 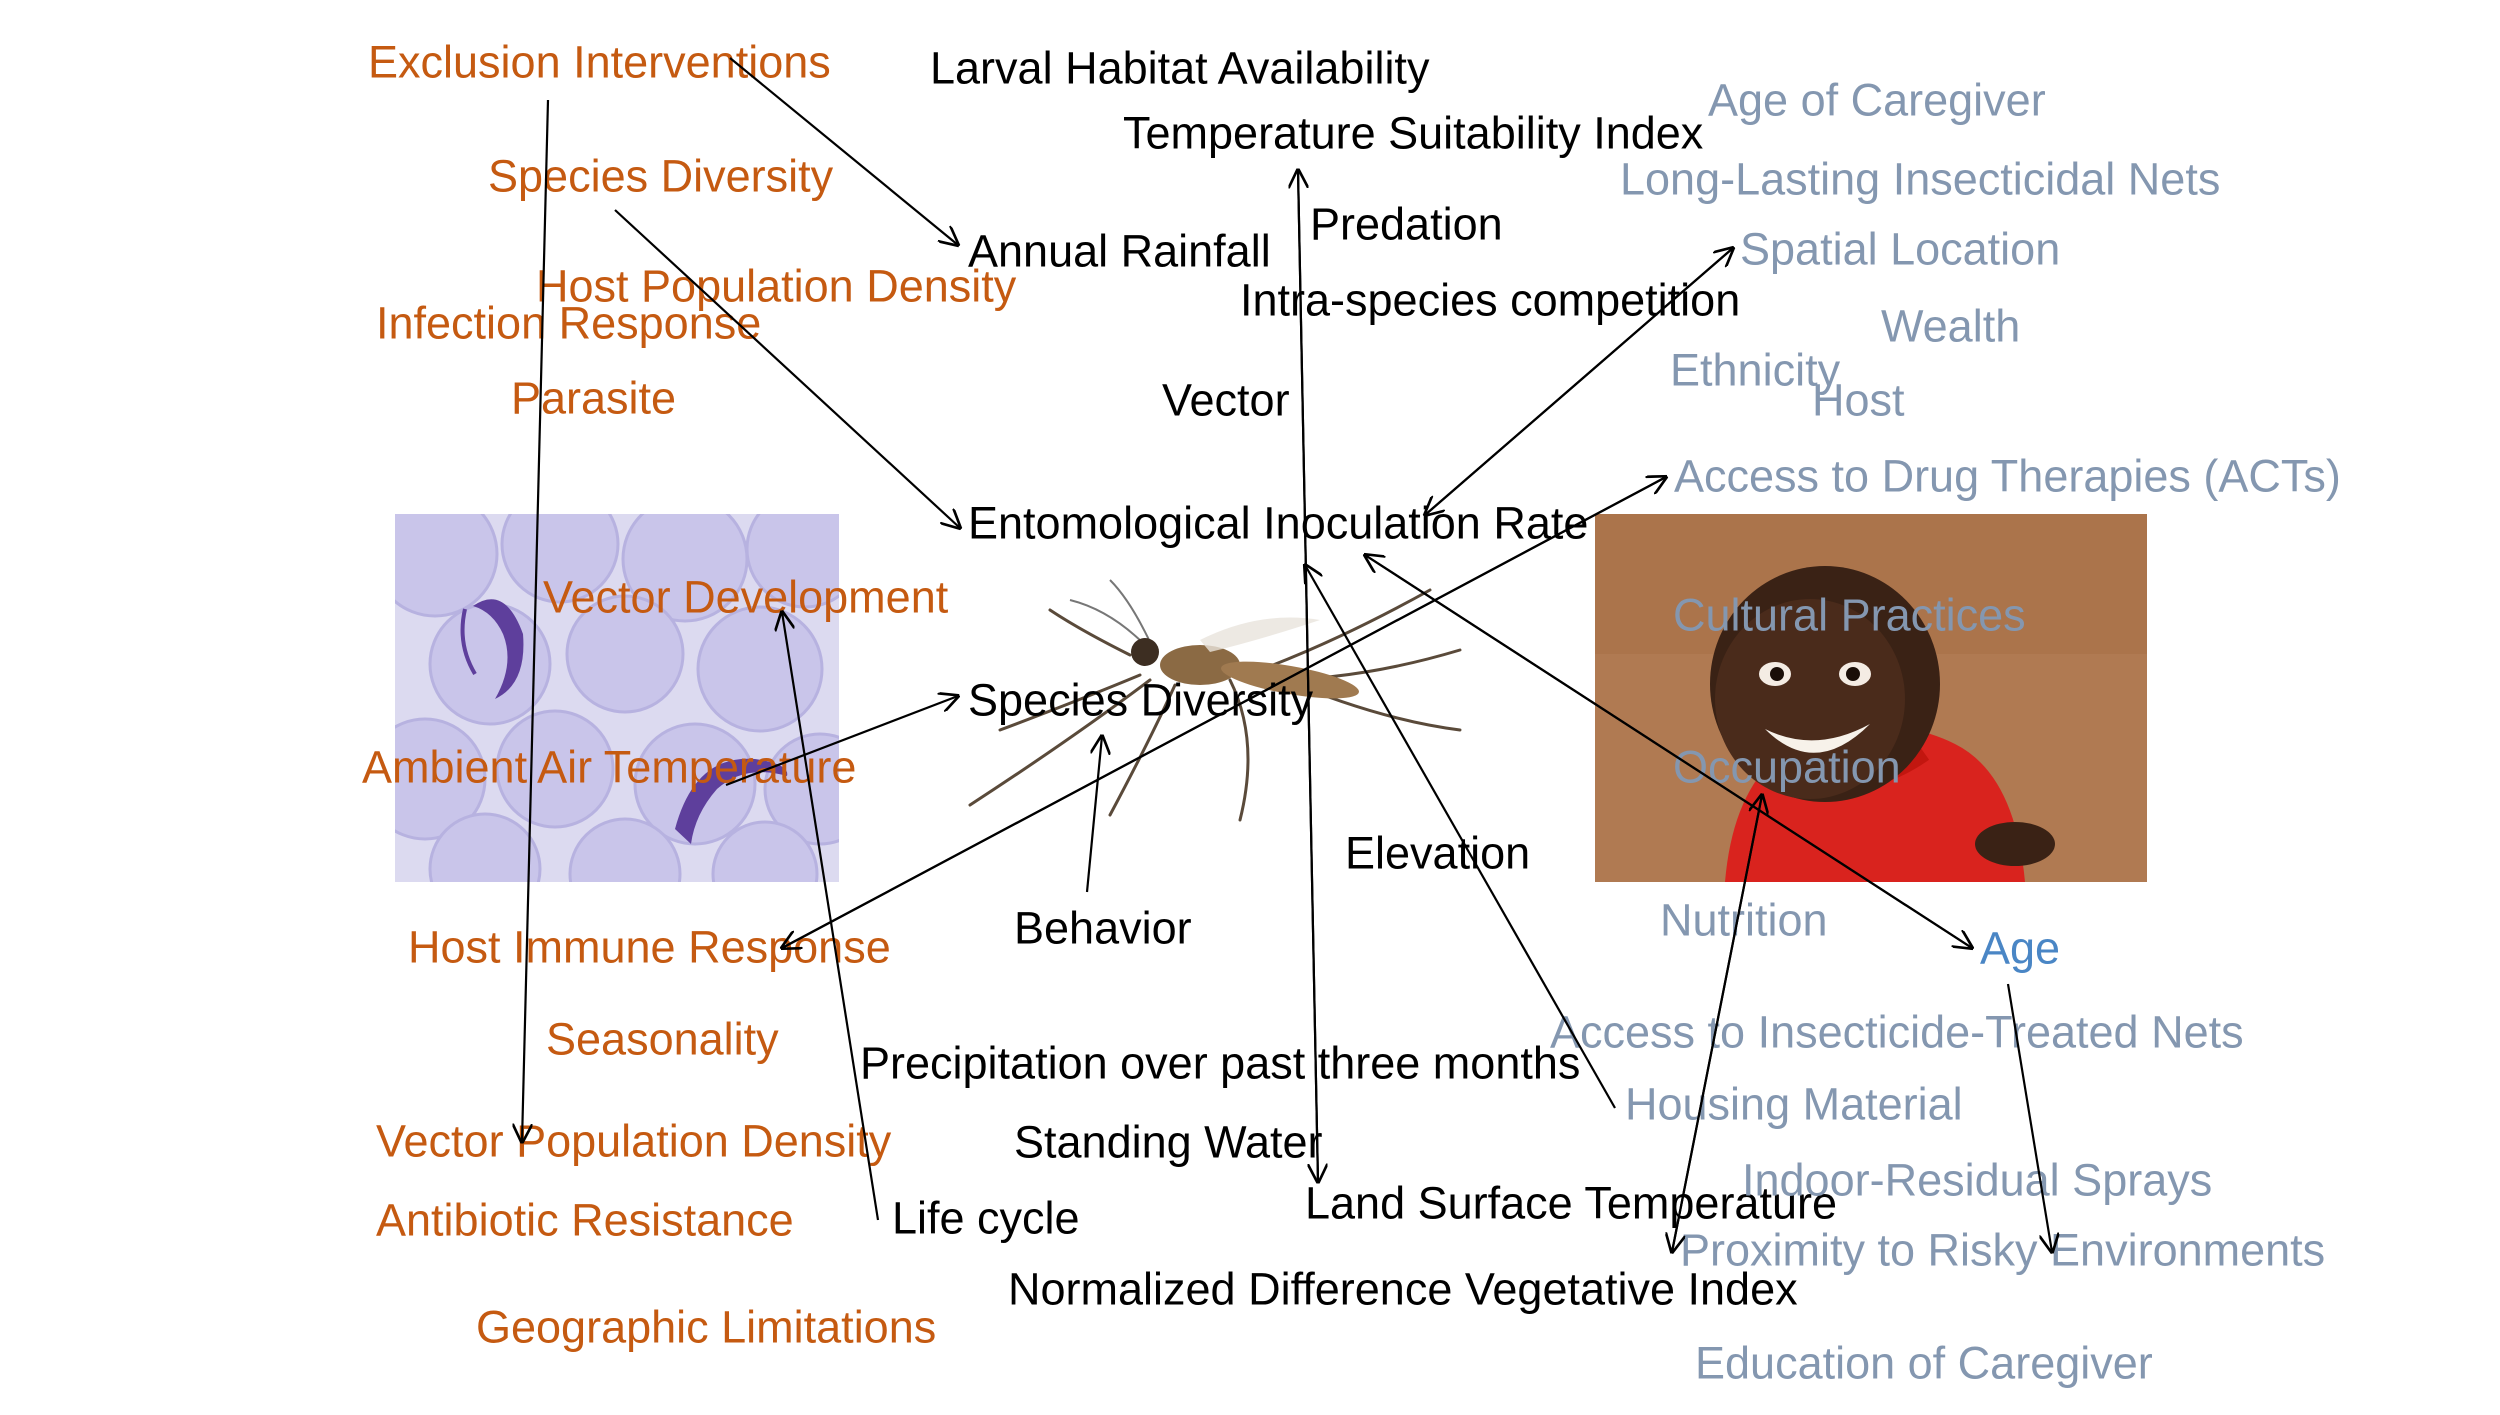 I want to click on label-access-to-drug-therapies: Access to Drug Therapies (ACTs), so click(x=2007, y=476).